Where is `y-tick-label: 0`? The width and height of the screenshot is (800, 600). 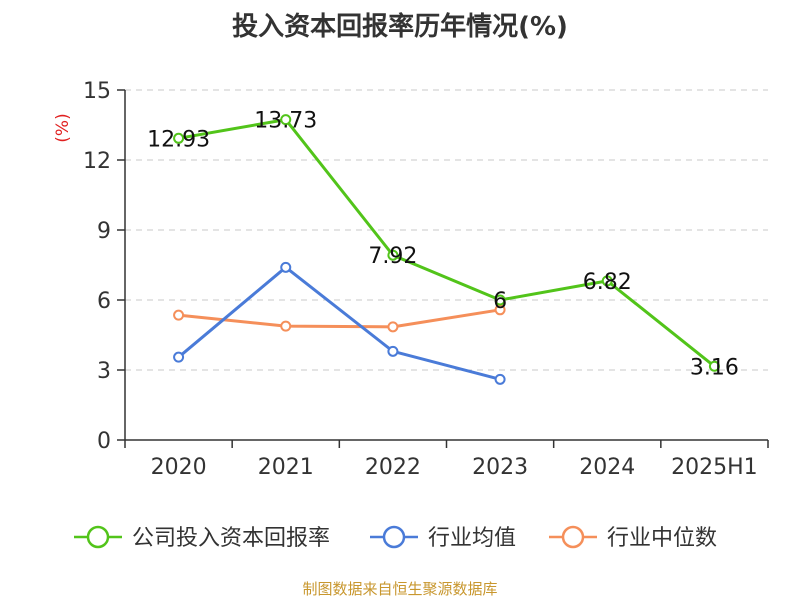
y-tick-label: 0 is located at coordinates (104, 441).